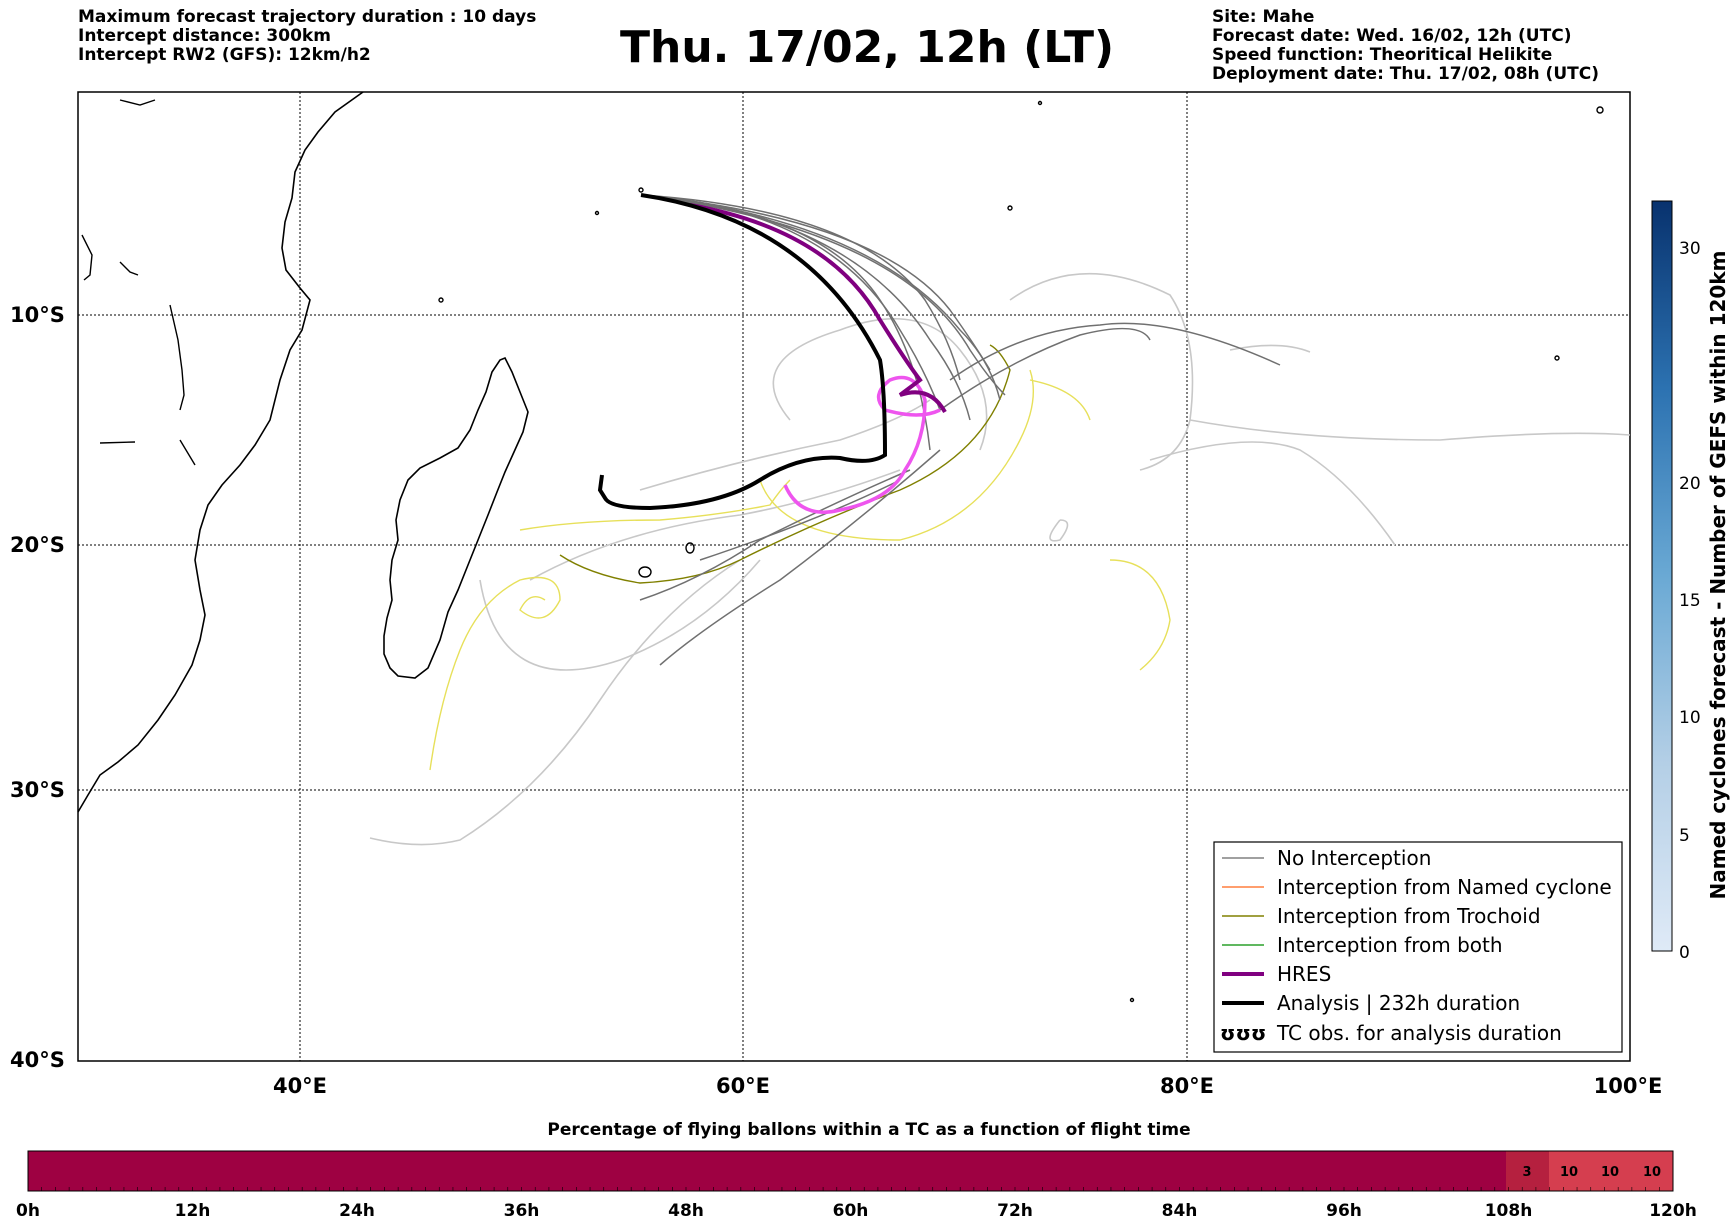 This screenshot has width=1734, height=1223. Describe the element at coordinates (37, 315) in the screenshot. I see `lat-label: 10°S` at that location.